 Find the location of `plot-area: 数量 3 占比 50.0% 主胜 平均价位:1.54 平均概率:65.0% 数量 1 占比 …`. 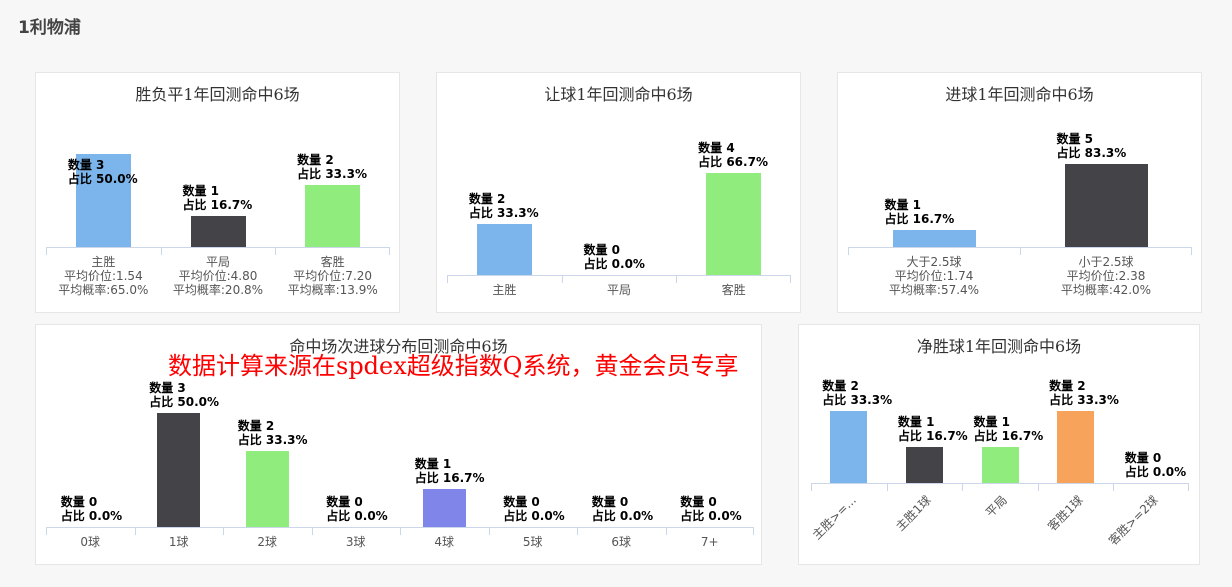

plot-area: 数量 3 占比 50.0% 主胜 平均价位:1.54 平均概率:65.0% 数量 1 占比 … is located at coordinates (218, 226).